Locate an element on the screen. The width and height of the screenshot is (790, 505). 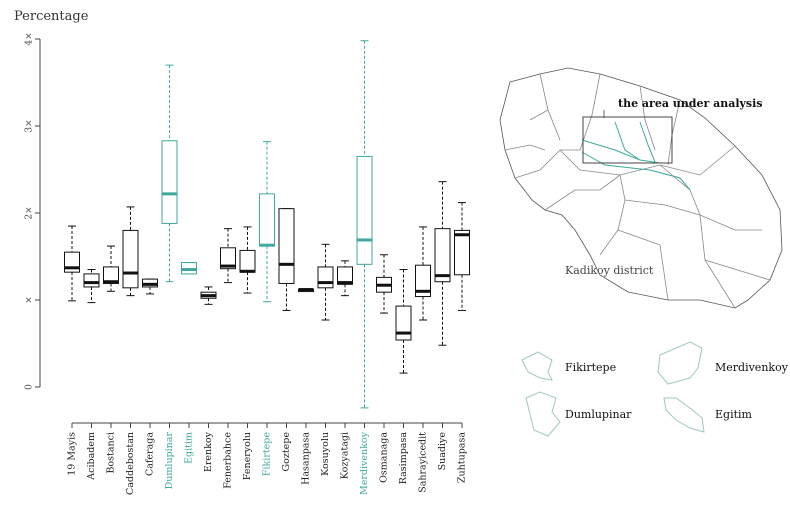
box-merdivenkoy is located at coordinates (364, 224).